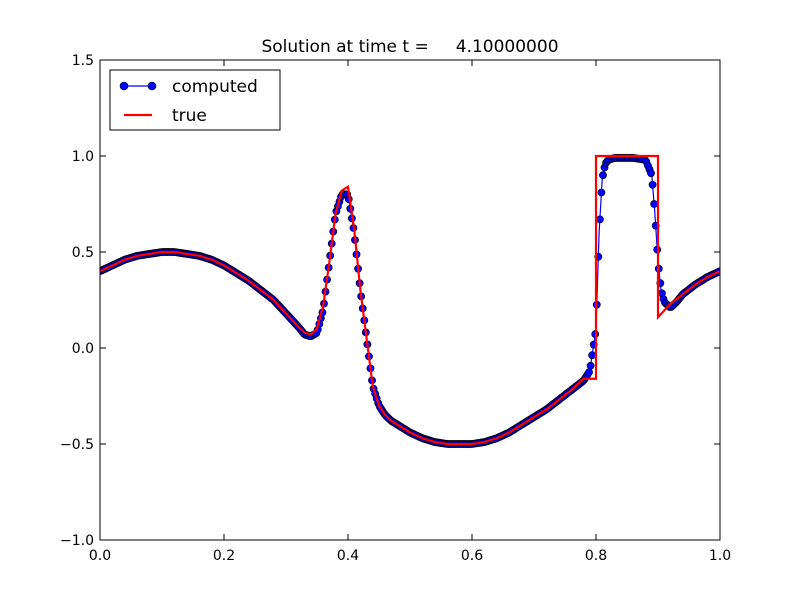  What do you see at coordinates (77, 541) in the screenshot?
I see `y-tick-label: −1.0` at bounding box center [77, 541].